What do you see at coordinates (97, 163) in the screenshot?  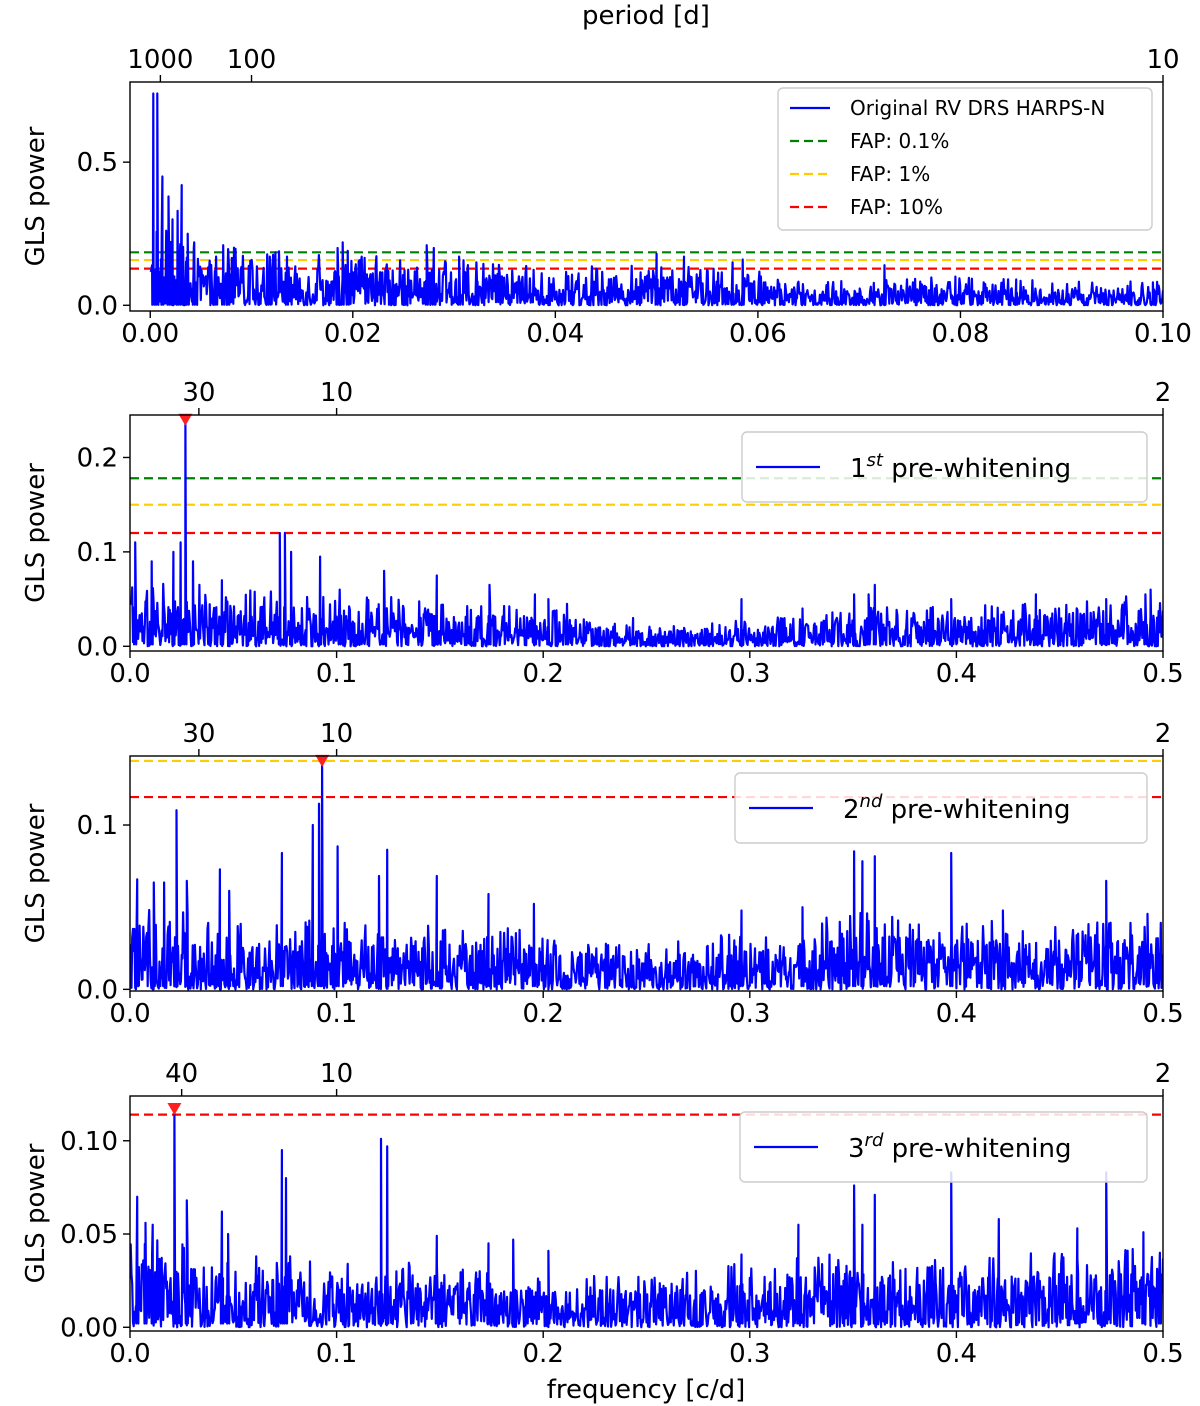 I see `y-tick-label: 0.5` at bounding box center [97, 163].